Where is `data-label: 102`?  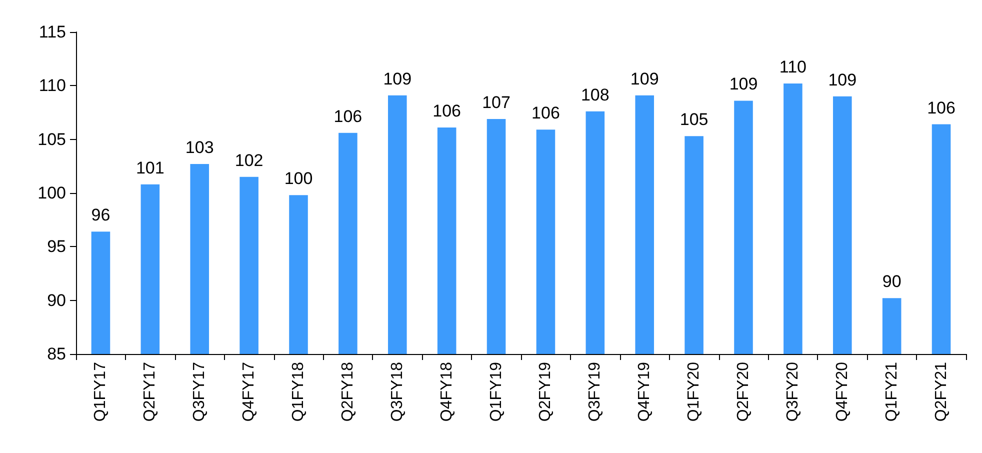
data-label: 102 is located at coordinates (249, 160).